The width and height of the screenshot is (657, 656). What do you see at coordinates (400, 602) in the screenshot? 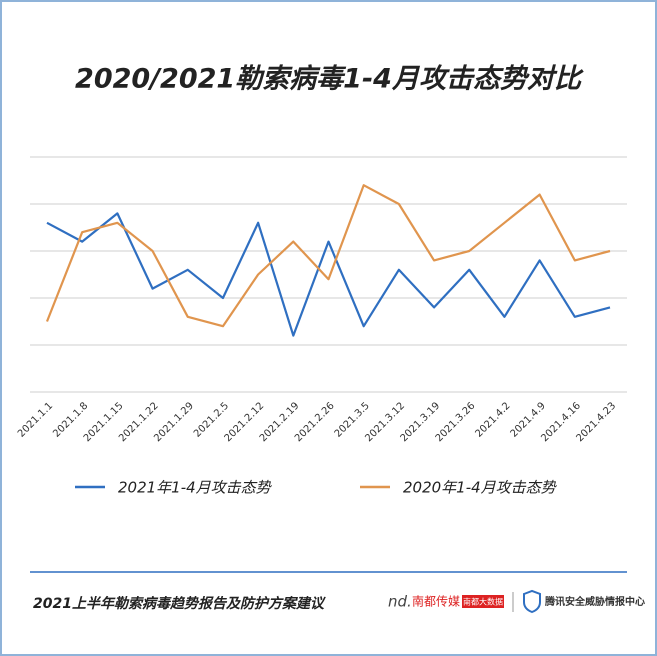
I see `media-mark: nd.` at bounding box center [400, 602].